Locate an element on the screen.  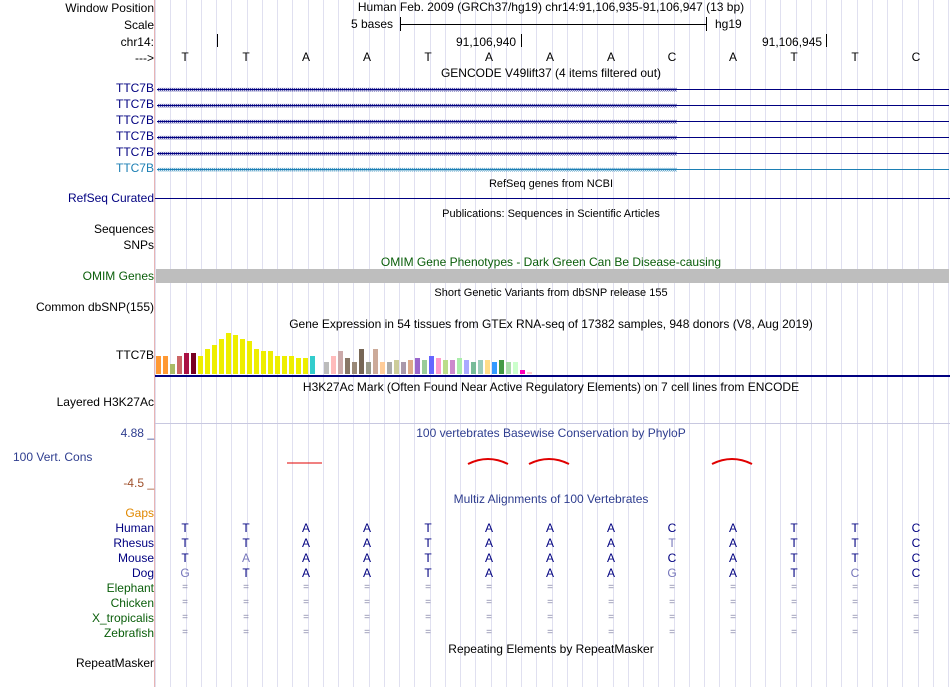
species-label: Human is located at coordinates (134, 528).